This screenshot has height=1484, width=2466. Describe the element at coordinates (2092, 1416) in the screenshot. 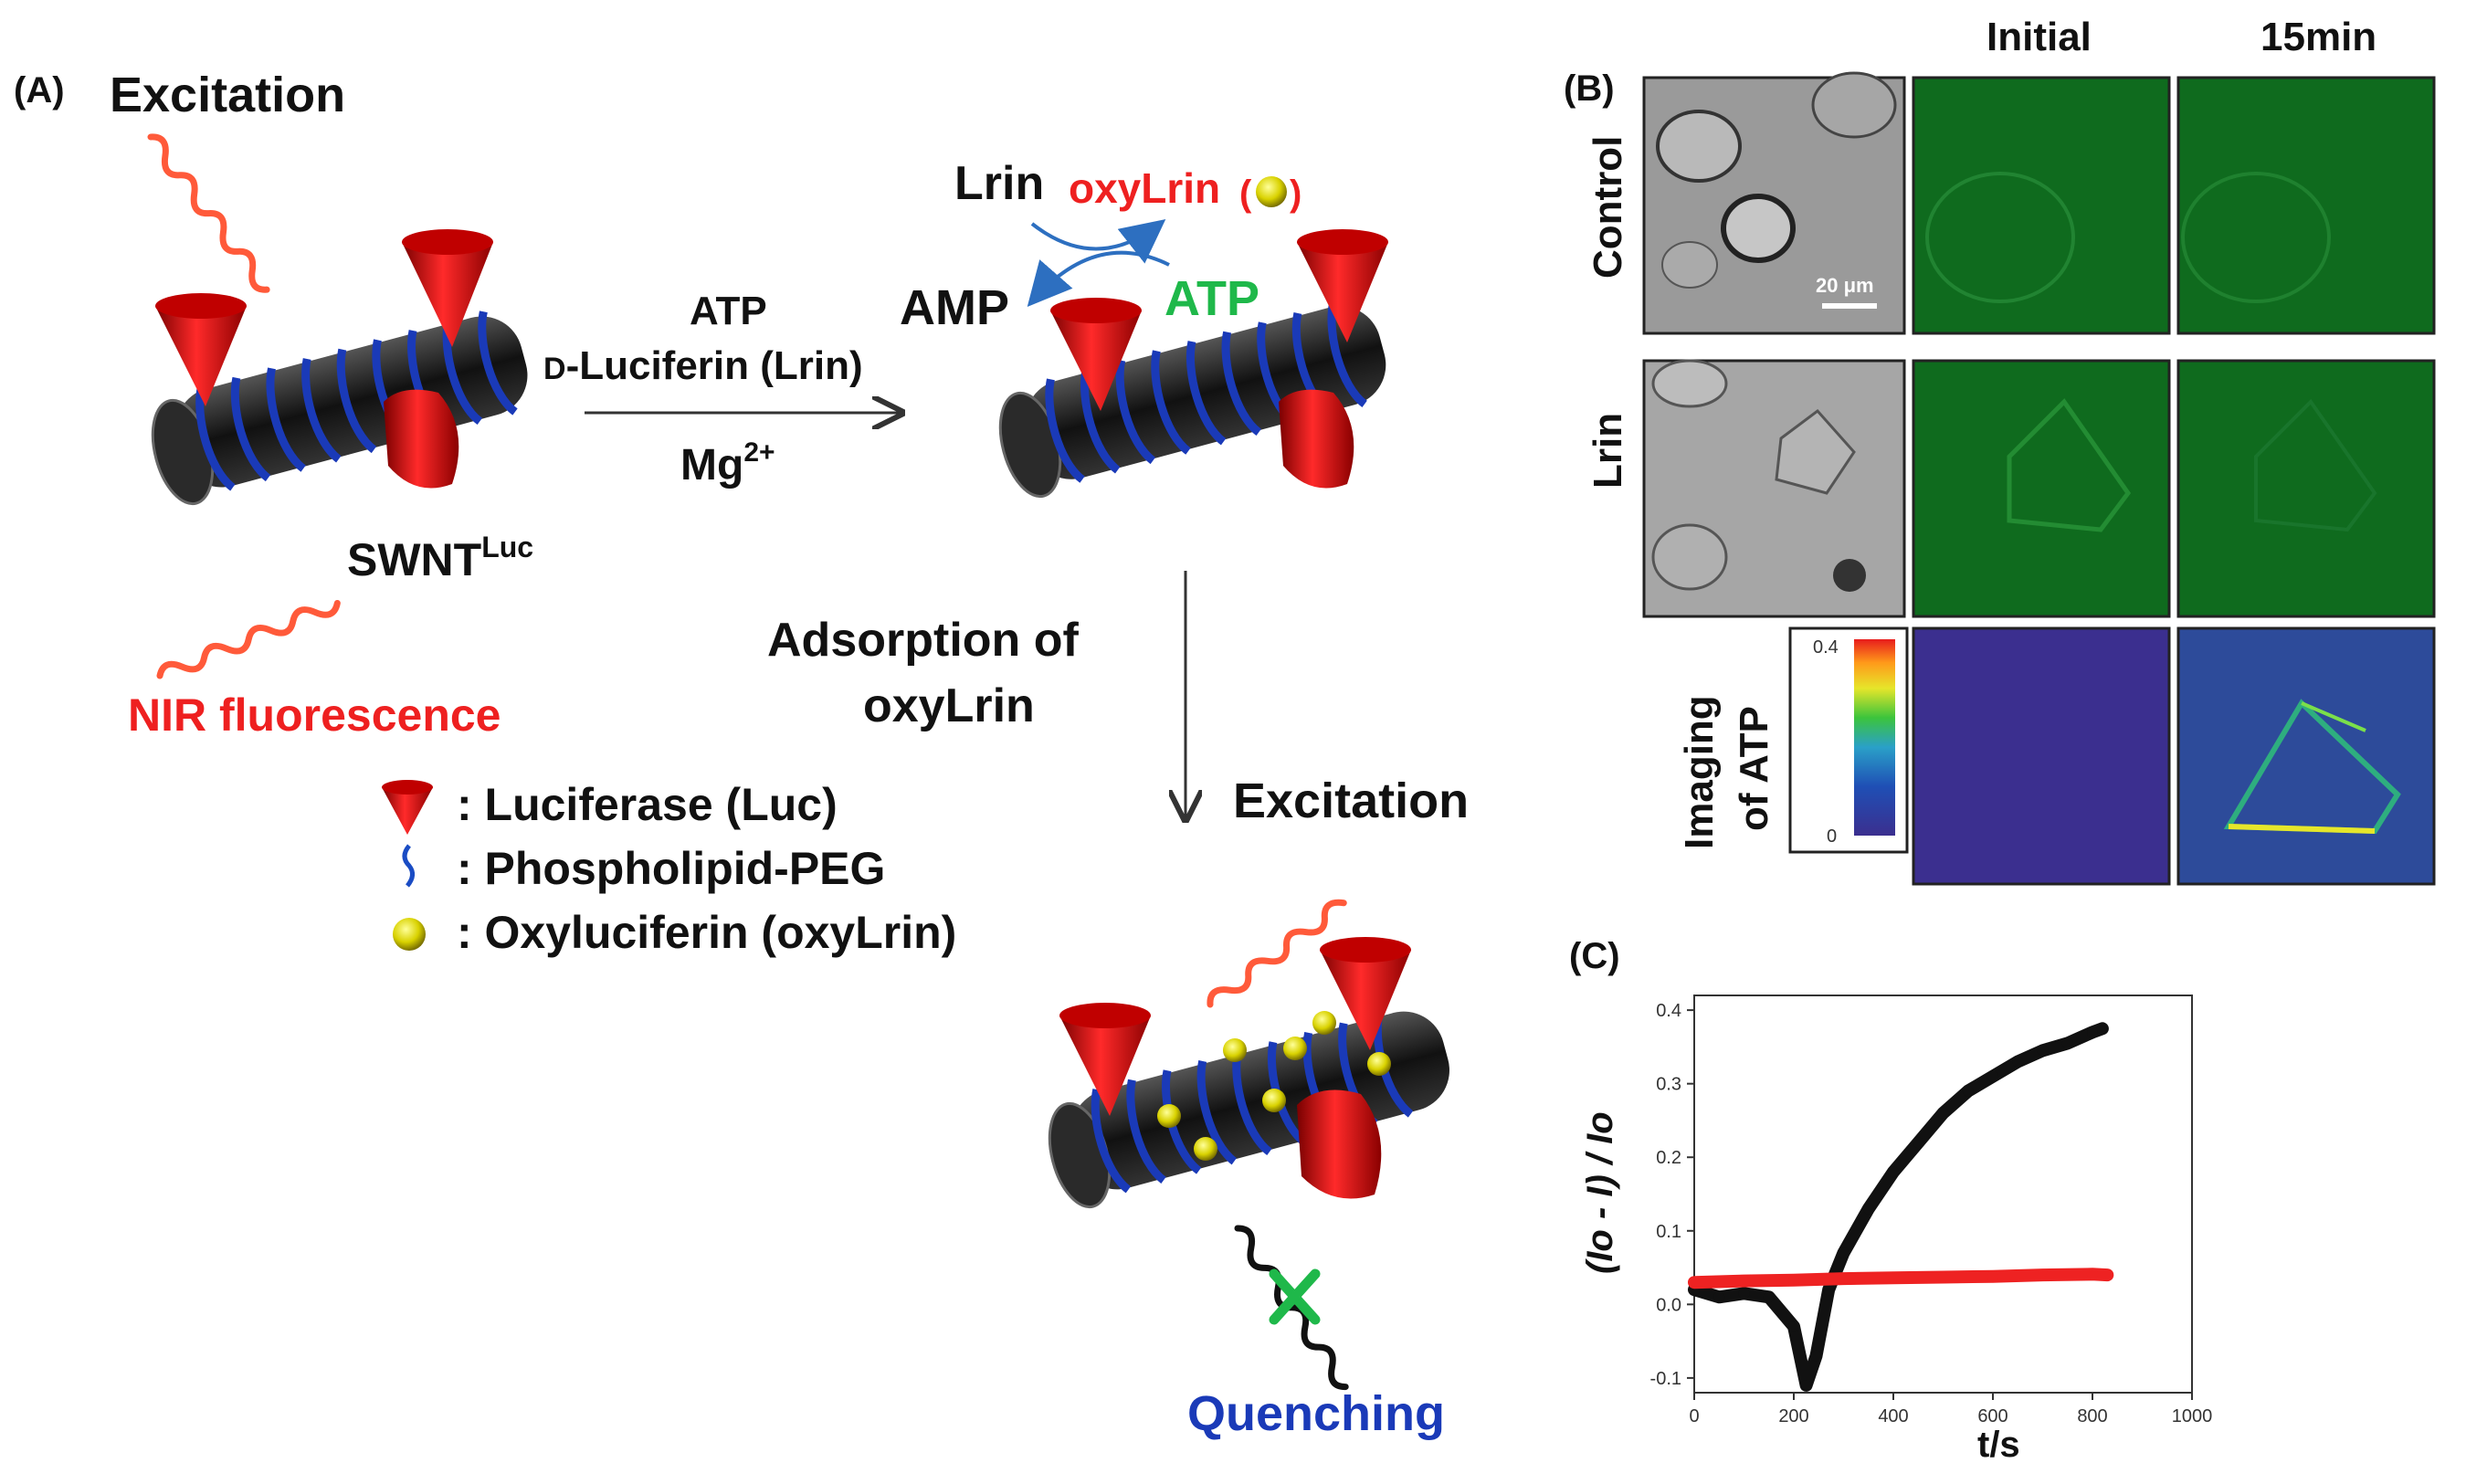

I see `x-tick-label-4: 800` at that location.